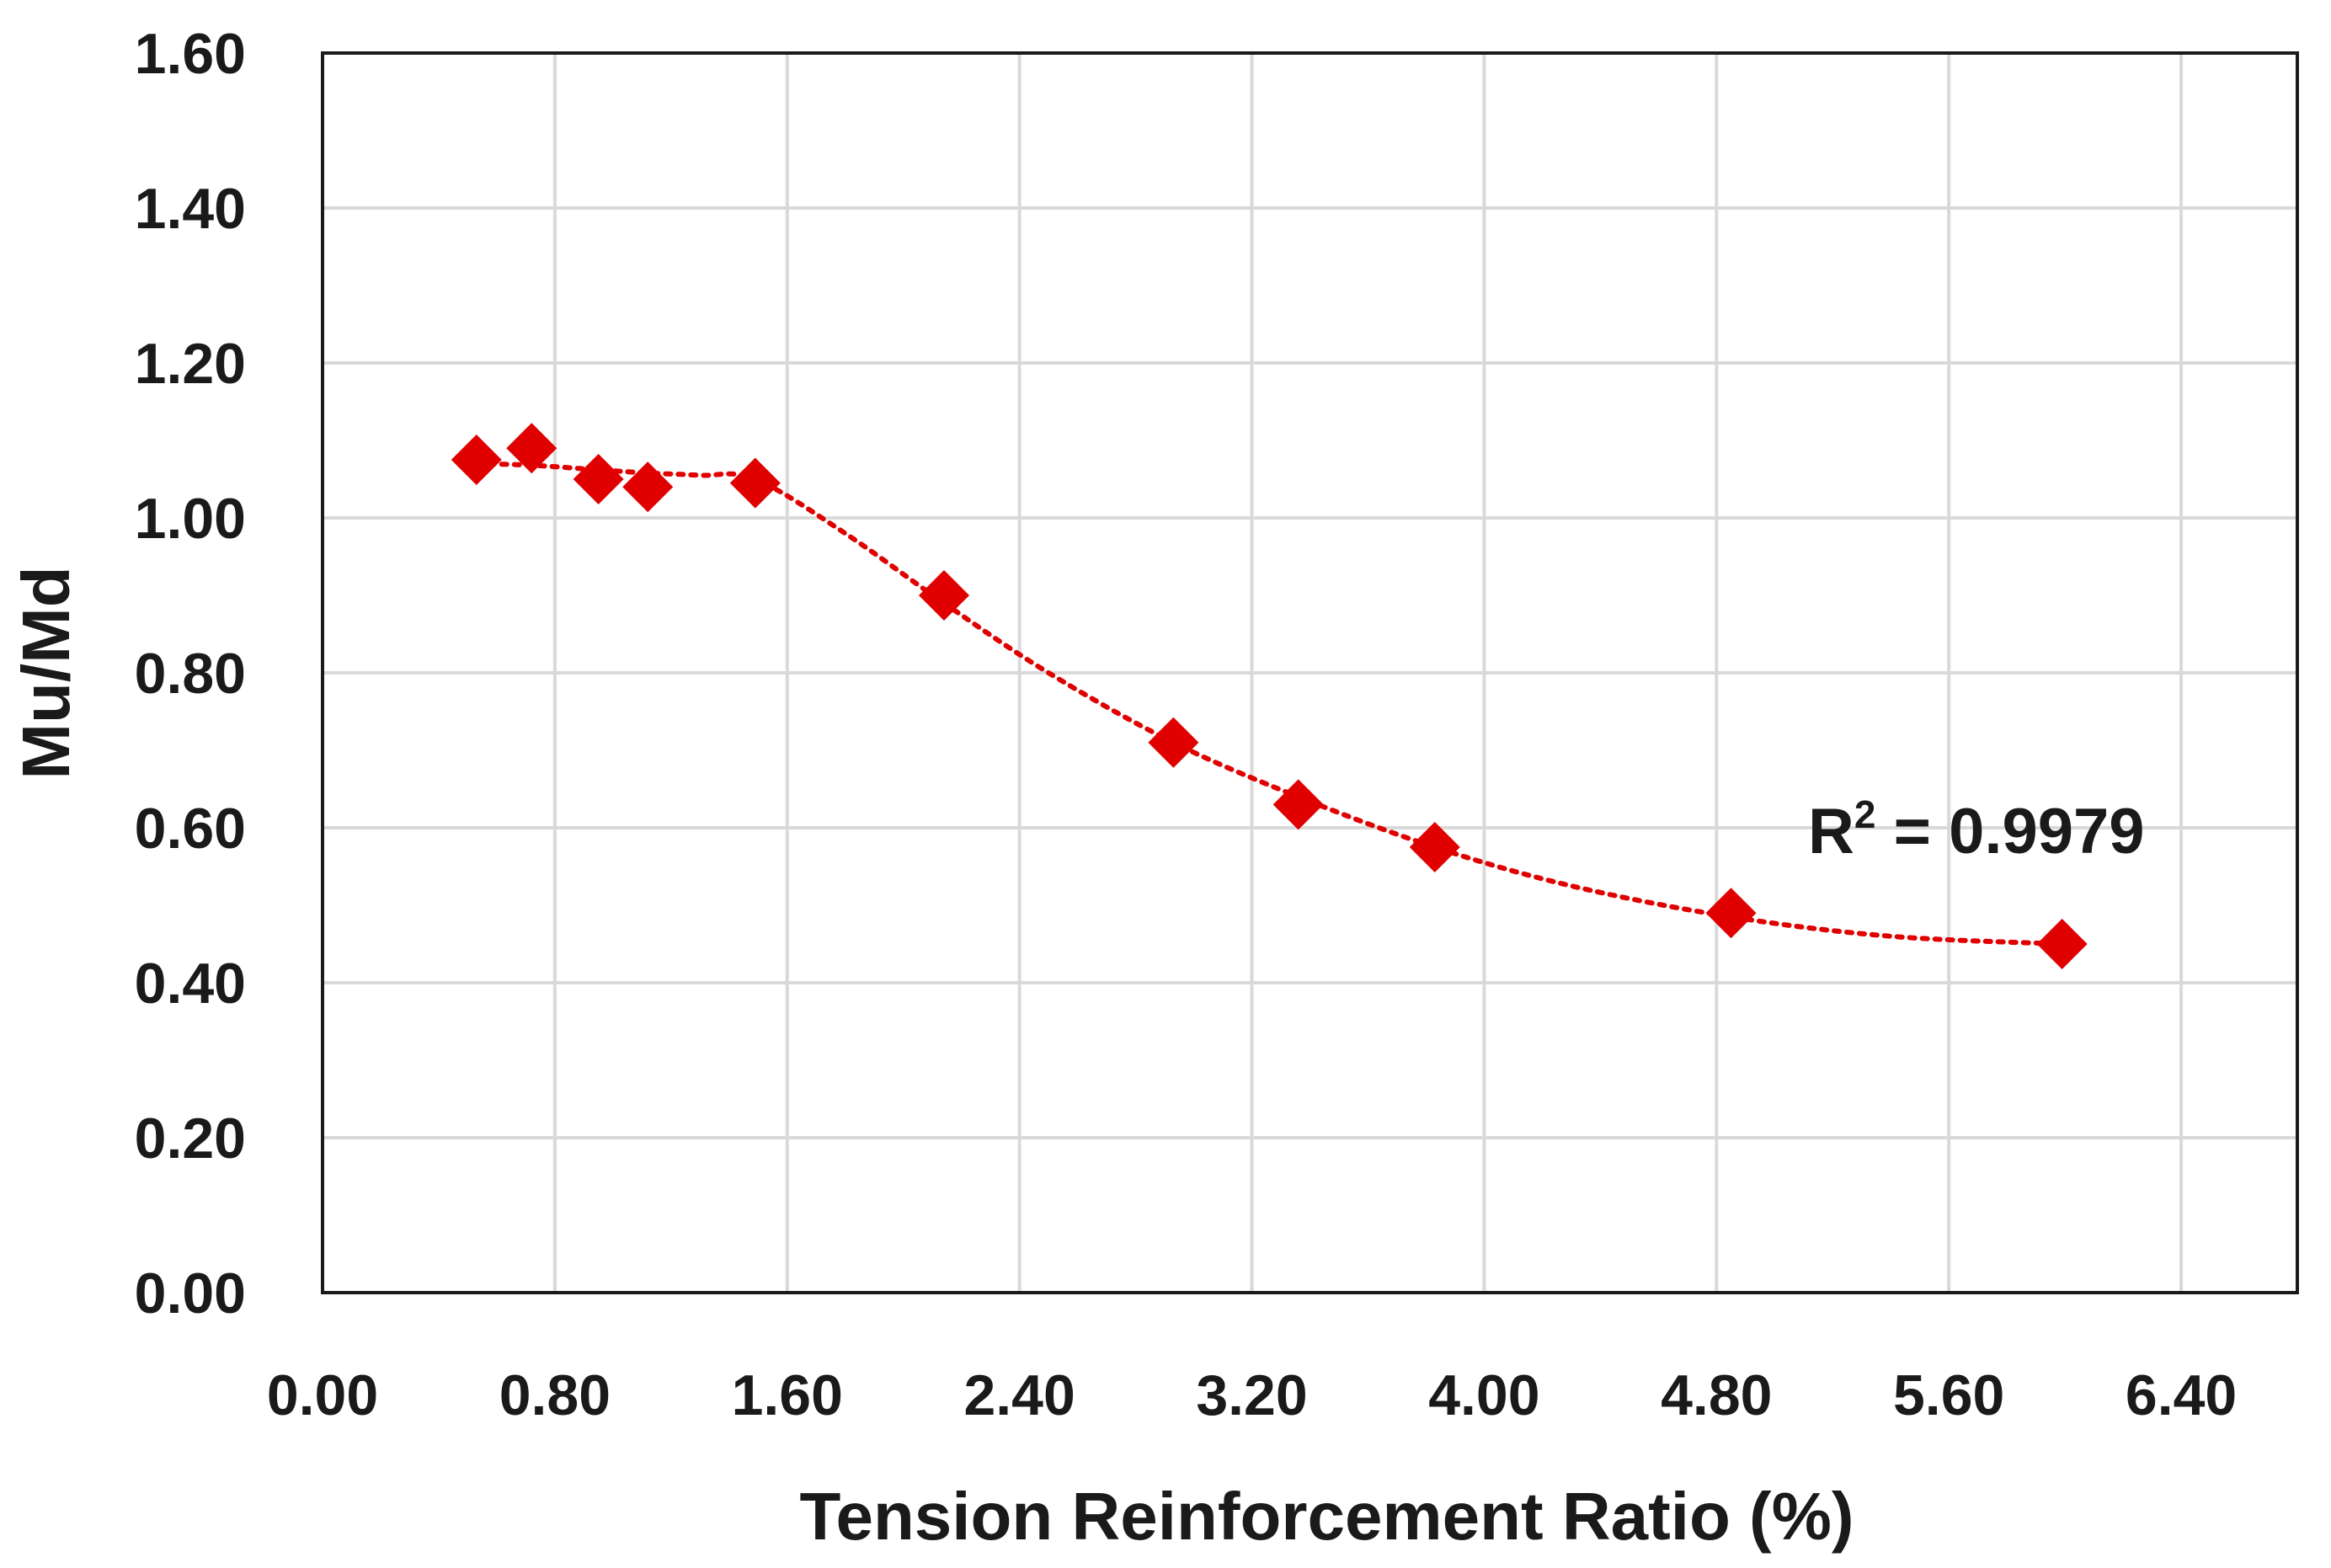 Image resolution: width=2331 pixels, height=1568 pixels. I want to click on x-axis-tick-labels: 0.00 0.80 1.60 2.40 3.20 4.00 4.80 5.60 6.40, so click(1252, 1395).